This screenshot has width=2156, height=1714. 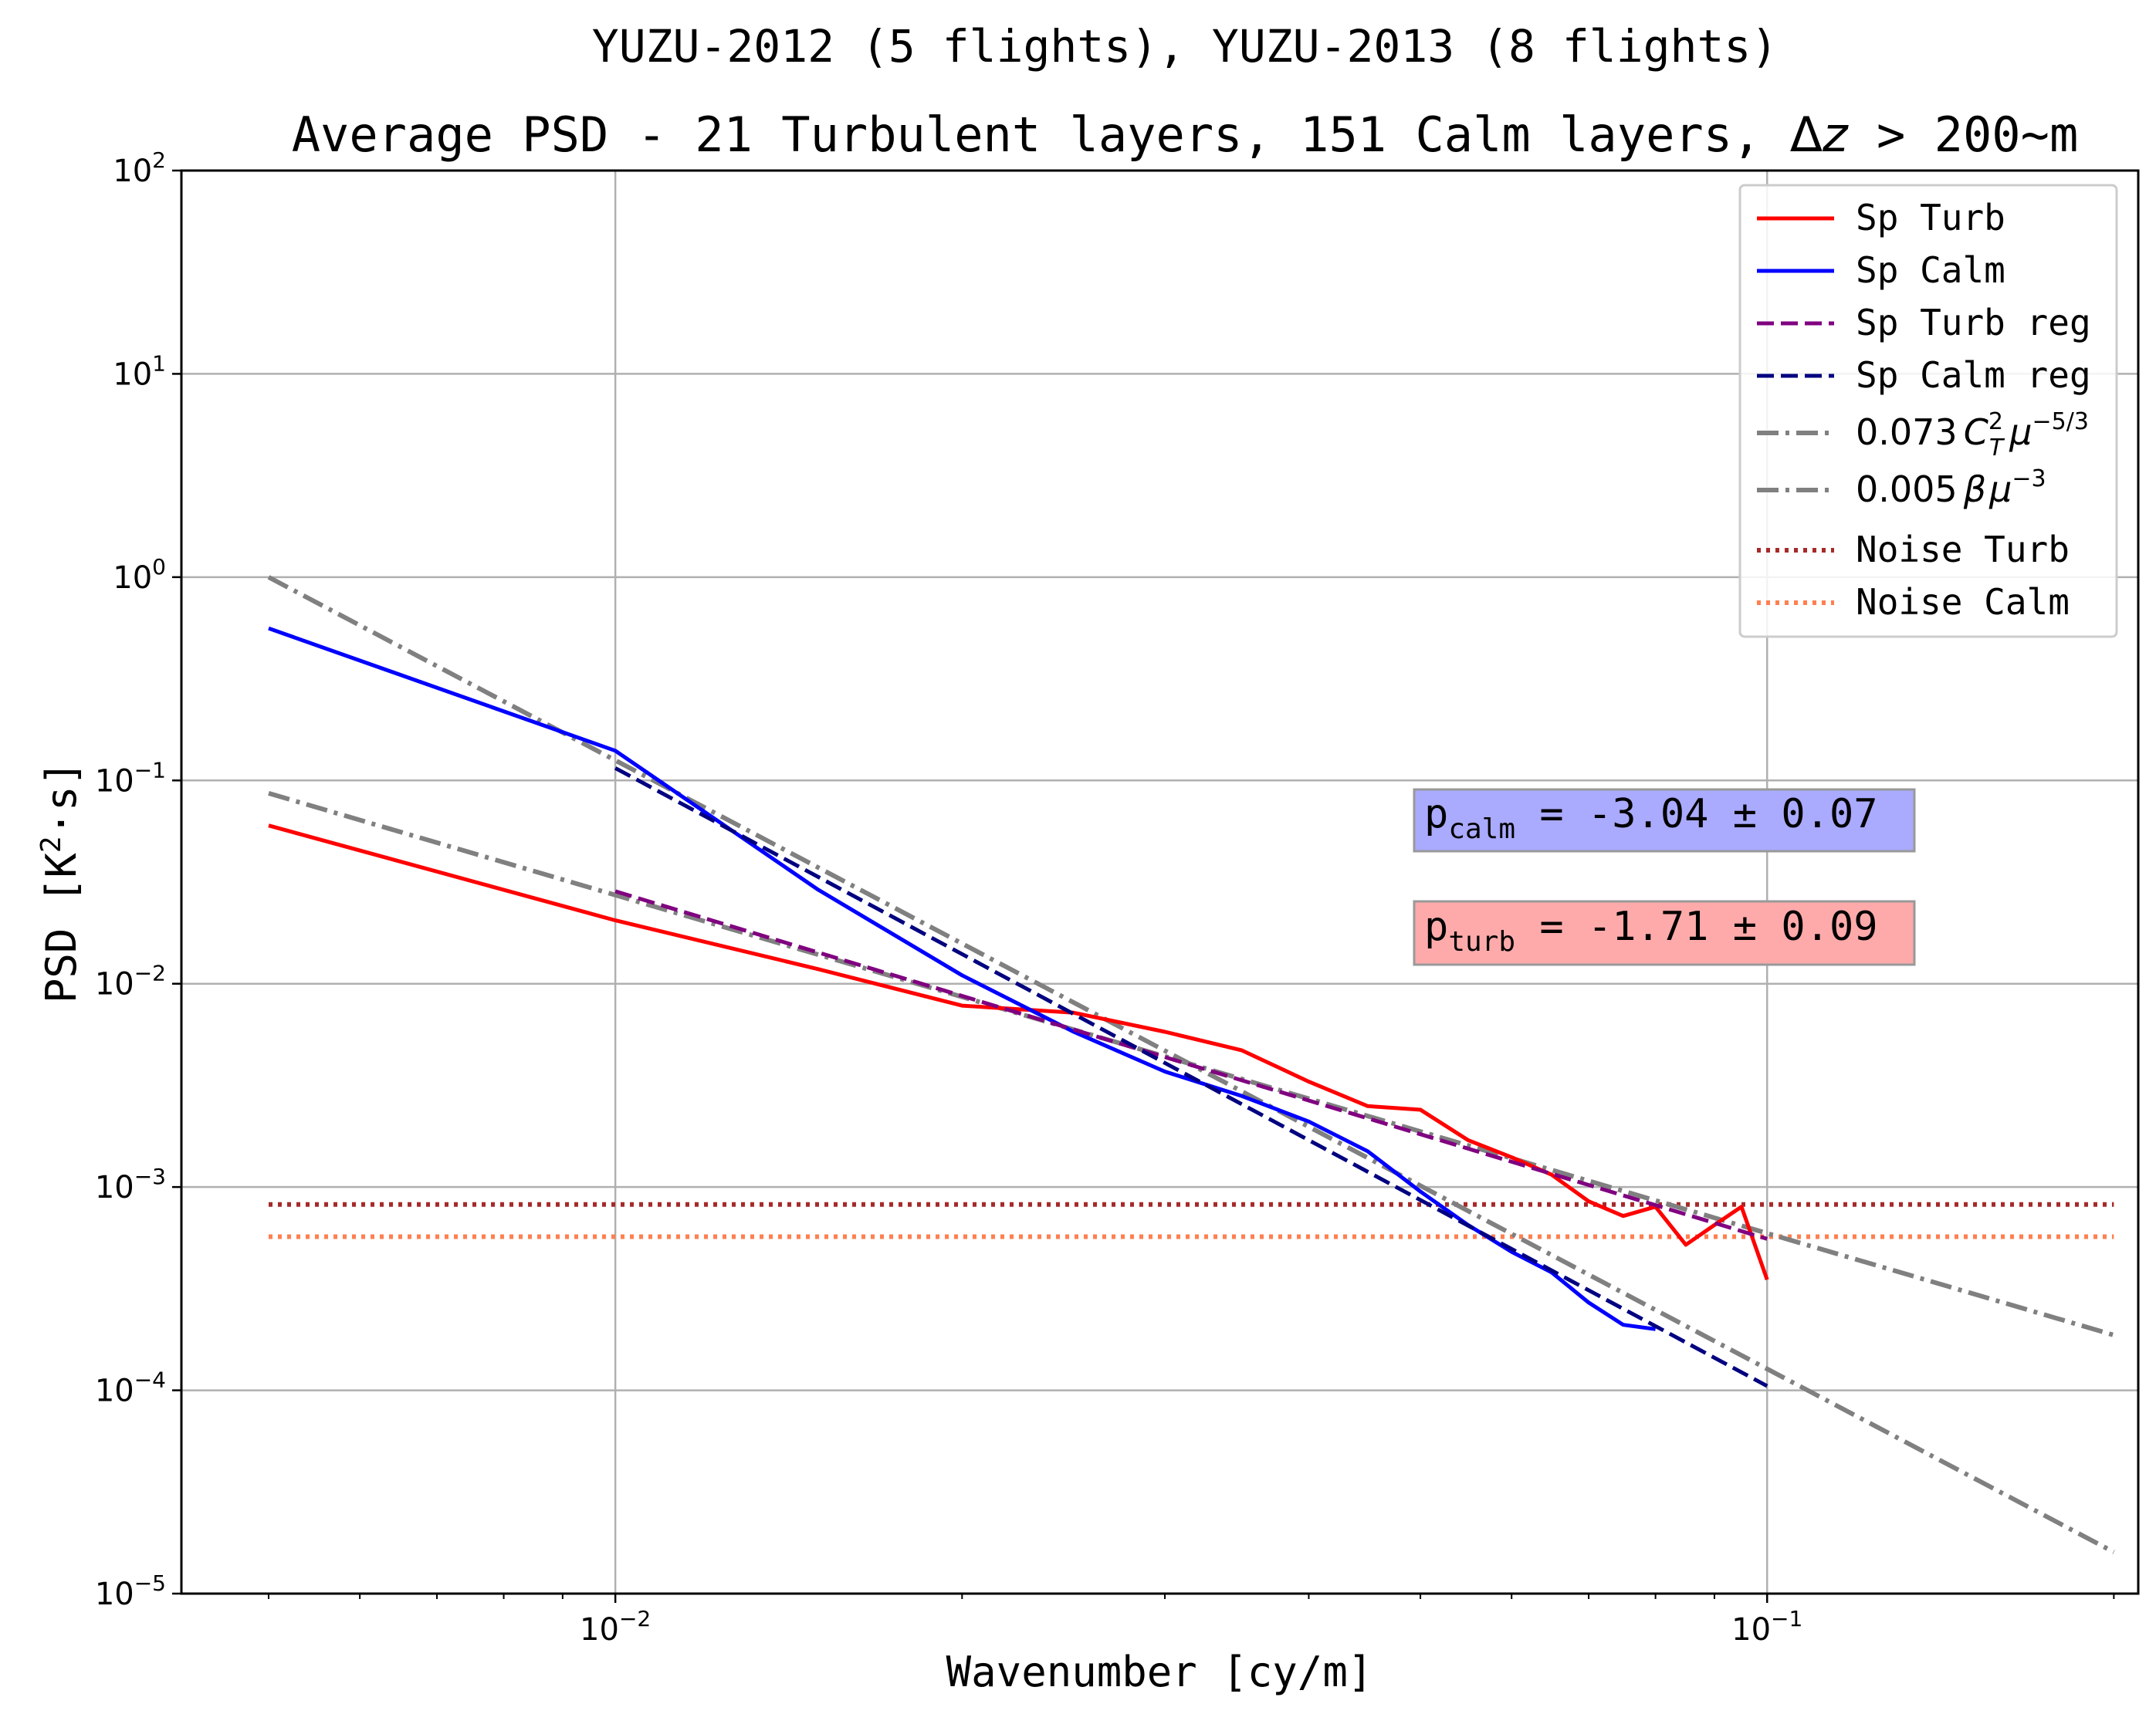 I want to click on legend-swatches, so click(x=1795, y=411).